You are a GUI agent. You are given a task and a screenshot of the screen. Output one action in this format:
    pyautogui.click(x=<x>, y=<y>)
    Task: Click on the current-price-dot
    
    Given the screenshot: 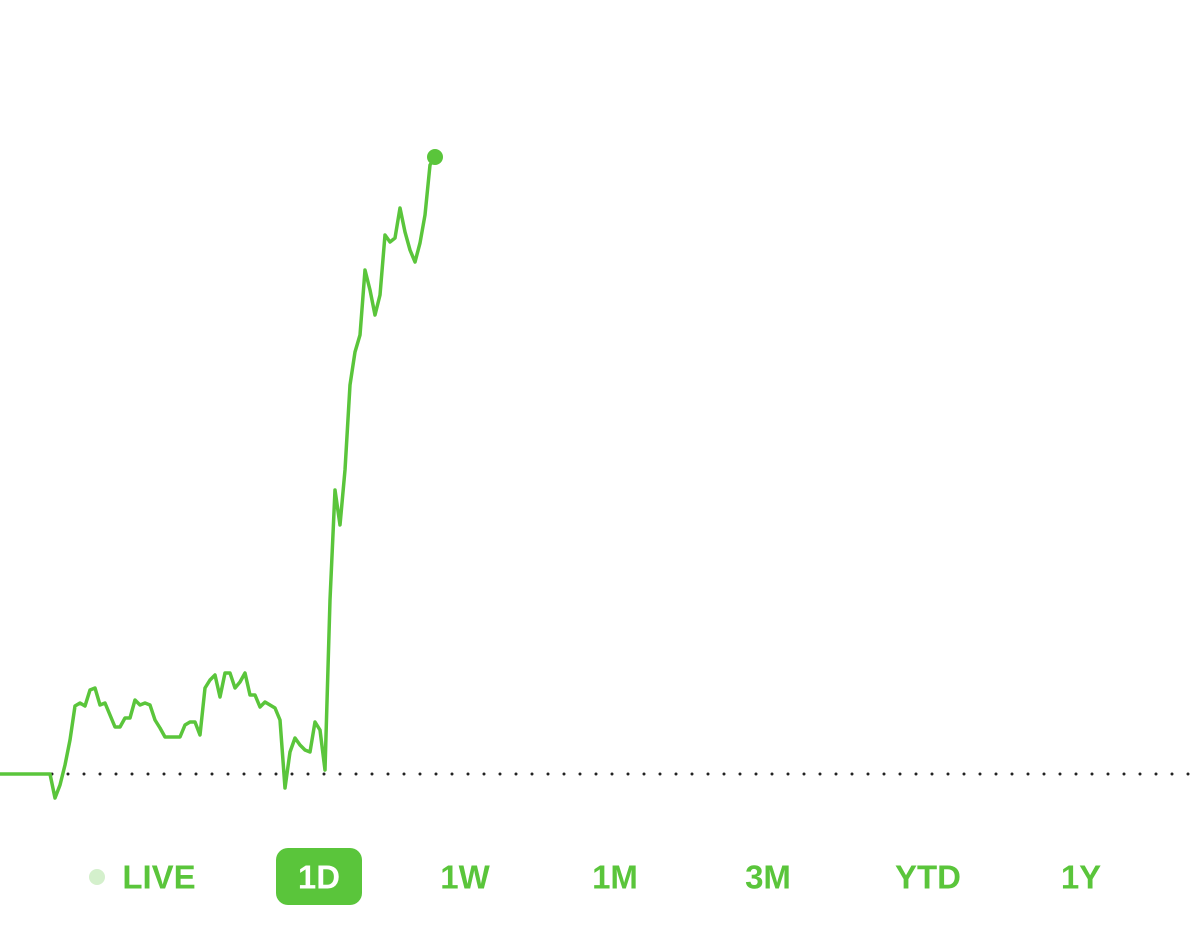 What is the action you would take?
    pyautogui.click(x=435, y=157)
    